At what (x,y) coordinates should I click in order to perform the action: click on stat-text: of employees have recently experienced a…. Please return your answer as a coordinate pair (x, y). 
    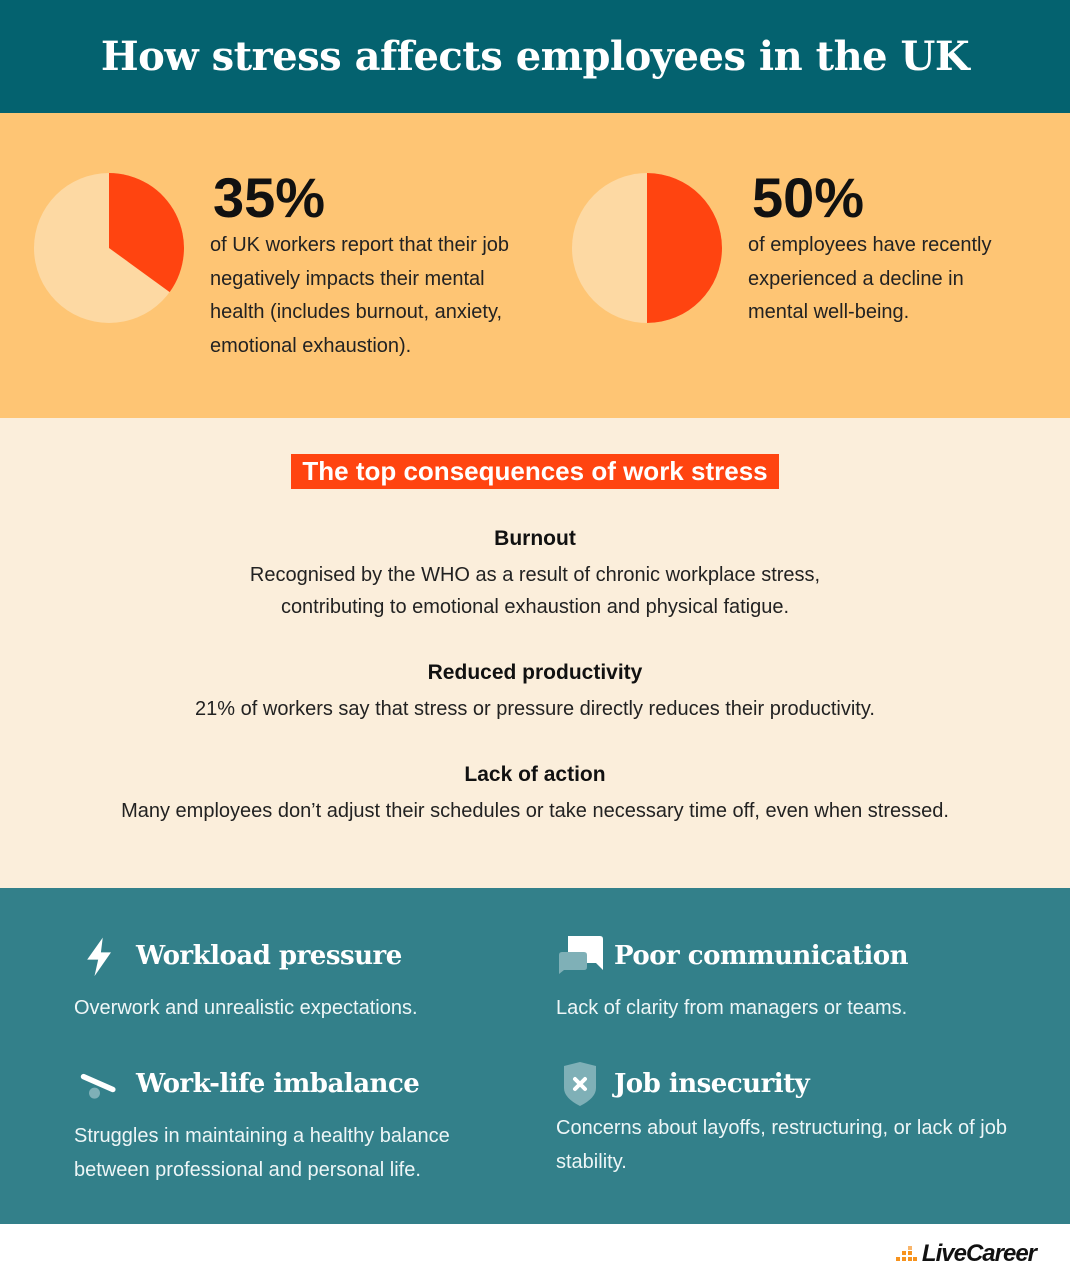
    Looking at the image, I should click on (870, 278).